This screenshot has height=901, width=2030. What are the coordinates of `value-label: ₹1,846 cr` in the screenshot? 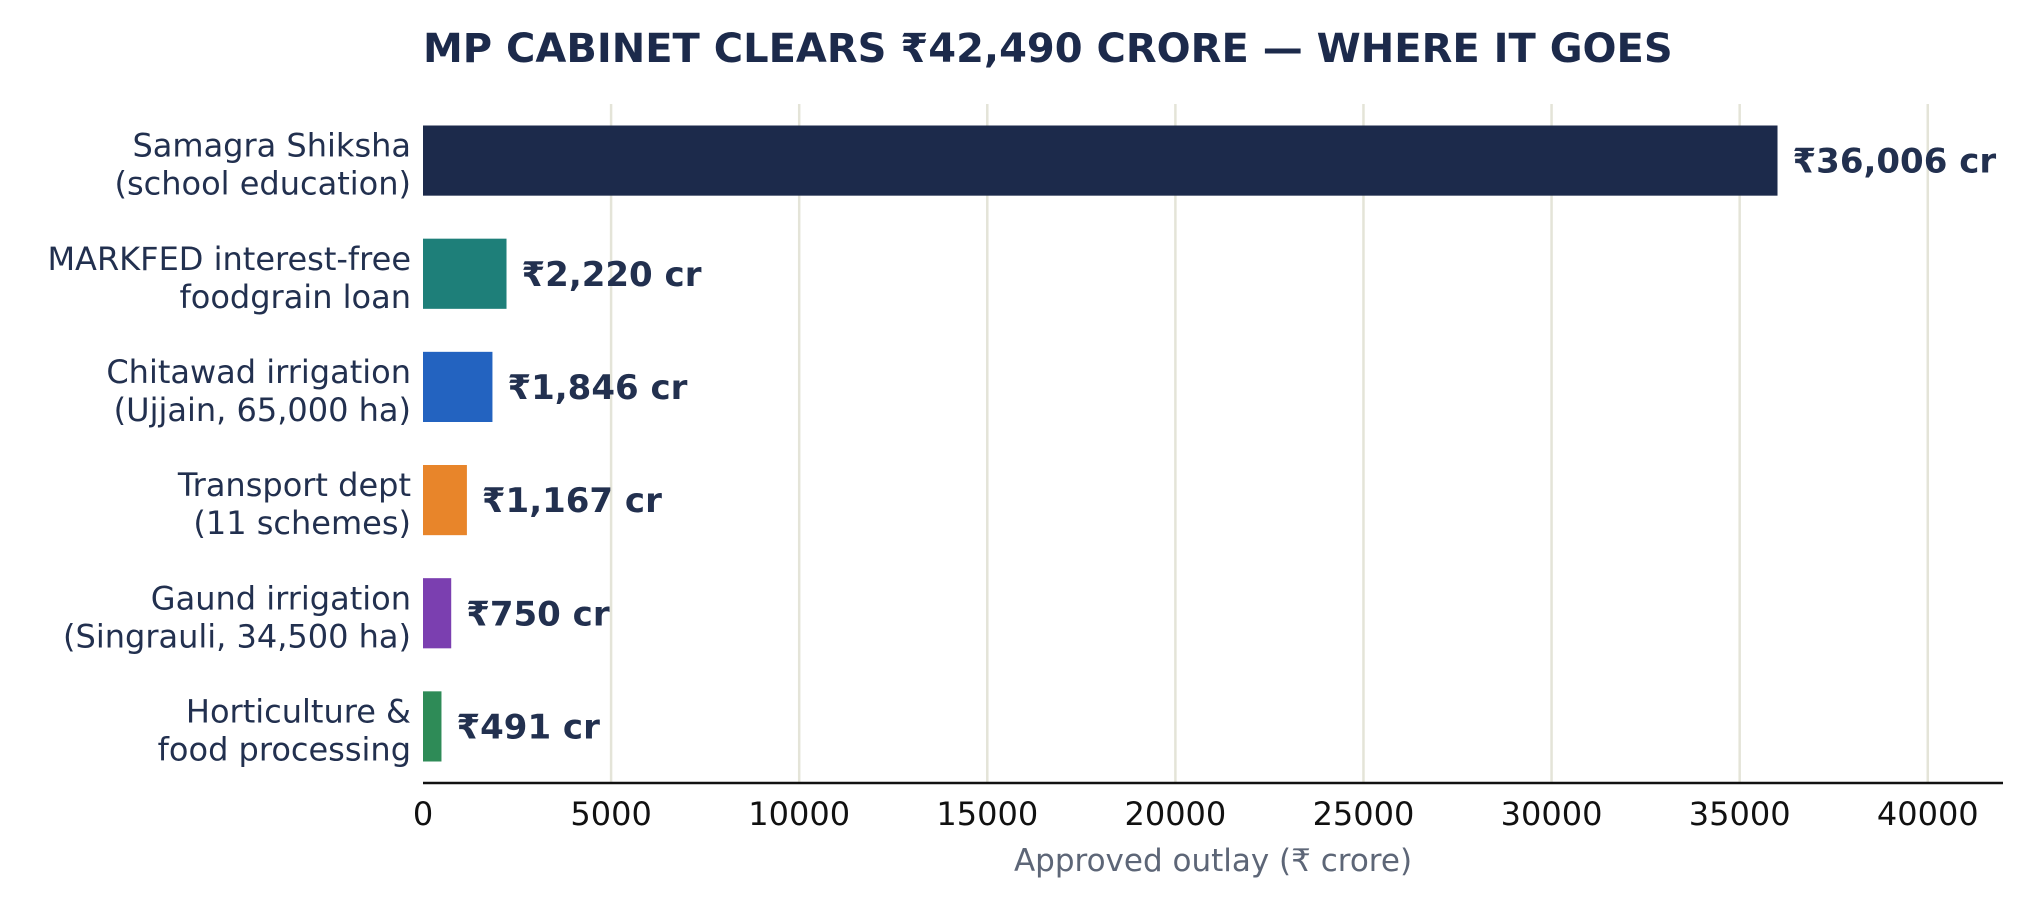 It's located at (597, 388).